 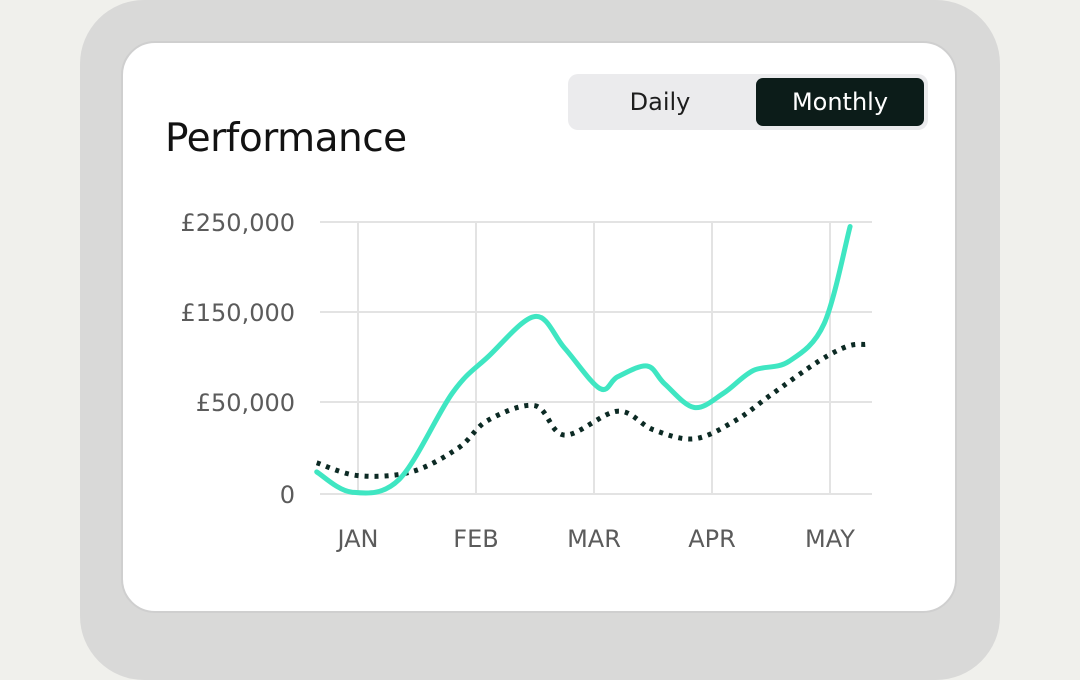 I want to click on y-tick-label: £250,000, so click(x=237, y=223).